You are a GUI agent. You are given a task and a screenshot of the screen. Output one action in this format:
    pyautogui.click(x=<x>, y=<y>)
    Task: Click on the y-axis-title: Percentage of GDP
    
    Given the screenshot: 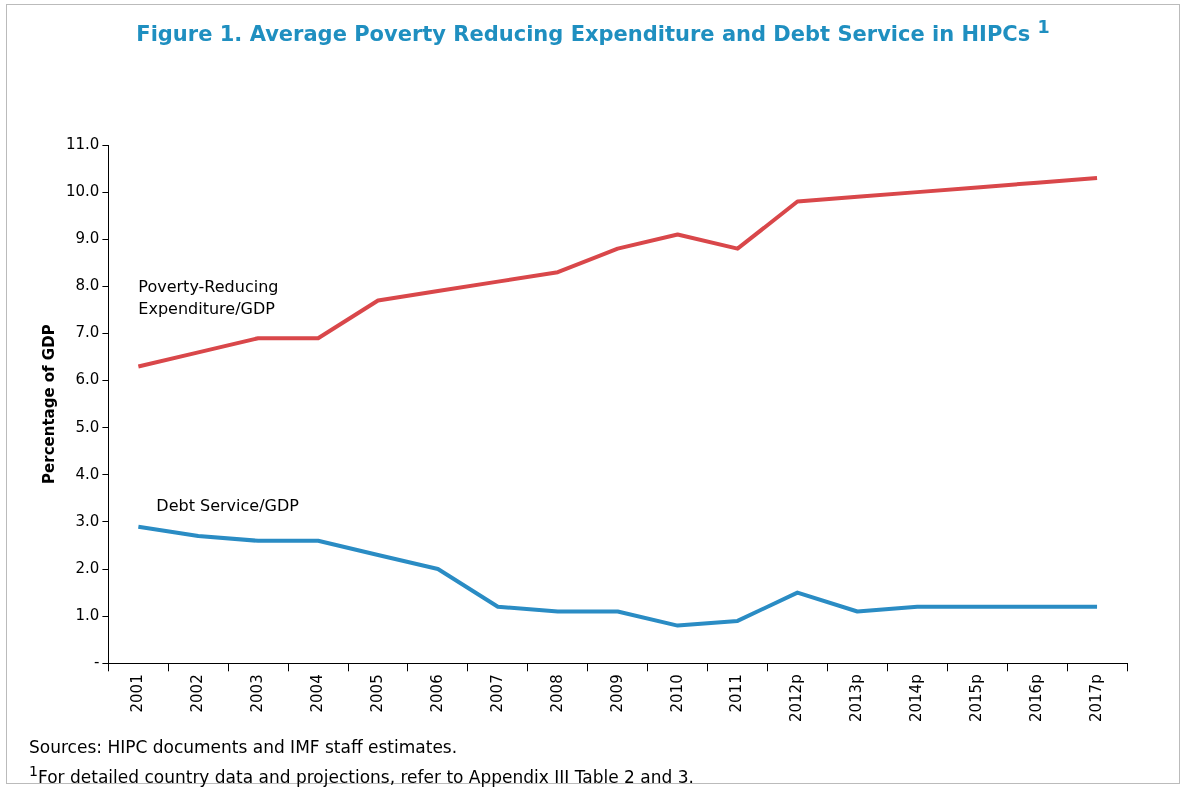 What is the action you would take?
    pyautogui.click(x=48, y=404)
    